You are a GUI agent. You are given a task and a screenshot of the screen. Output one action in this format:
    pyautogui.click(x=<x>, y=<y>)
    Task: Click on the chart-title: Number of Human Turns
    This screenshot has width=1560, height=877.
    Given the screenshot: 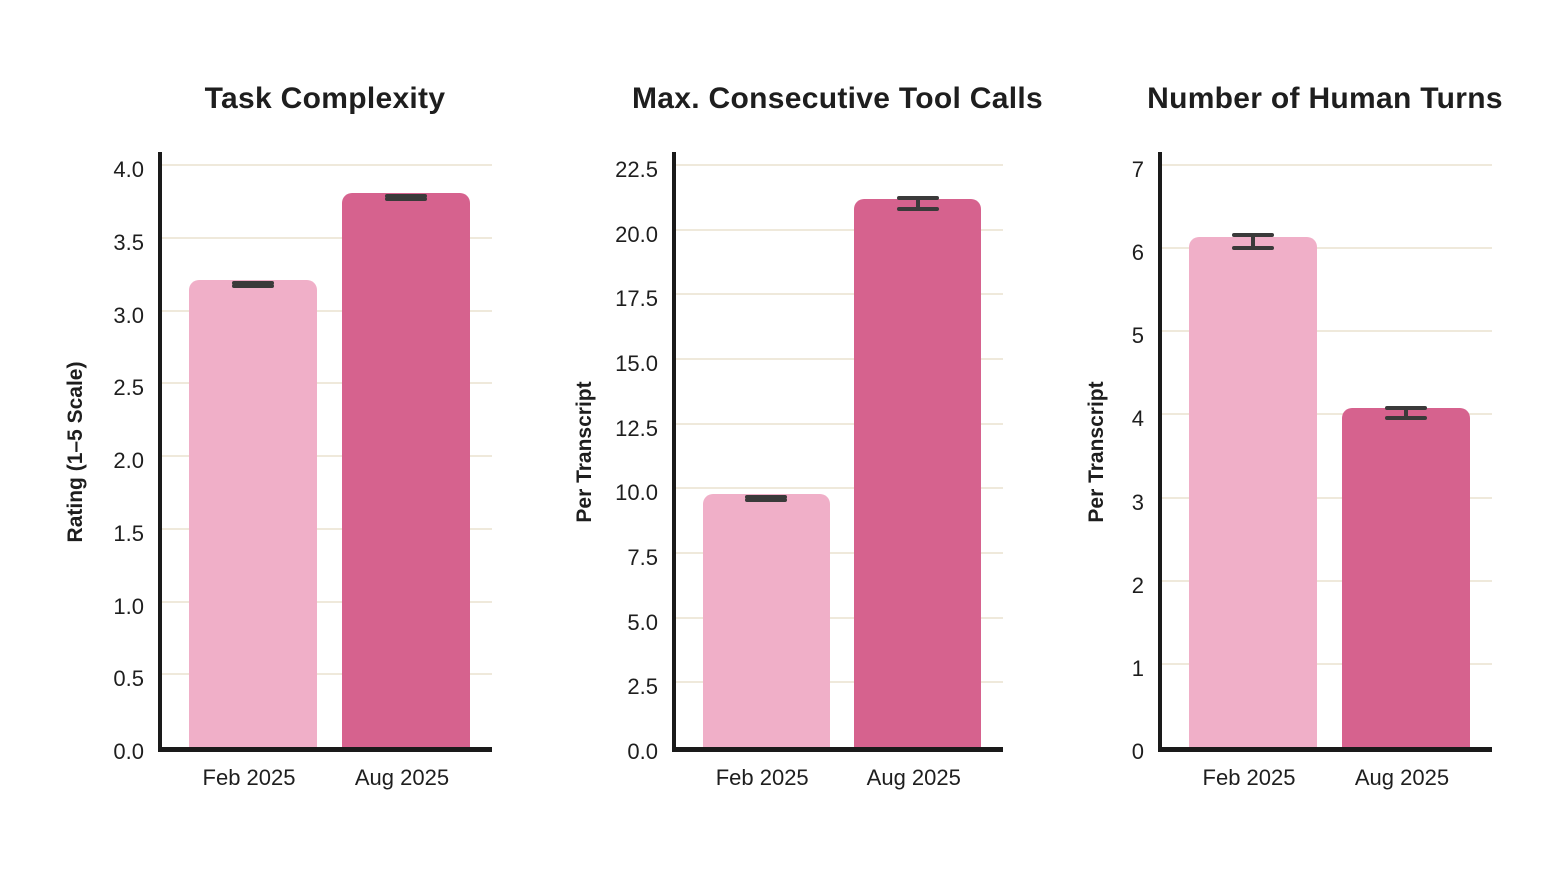 What is the action you would take?
    pyautogui.click(x=1325, y=98)
    